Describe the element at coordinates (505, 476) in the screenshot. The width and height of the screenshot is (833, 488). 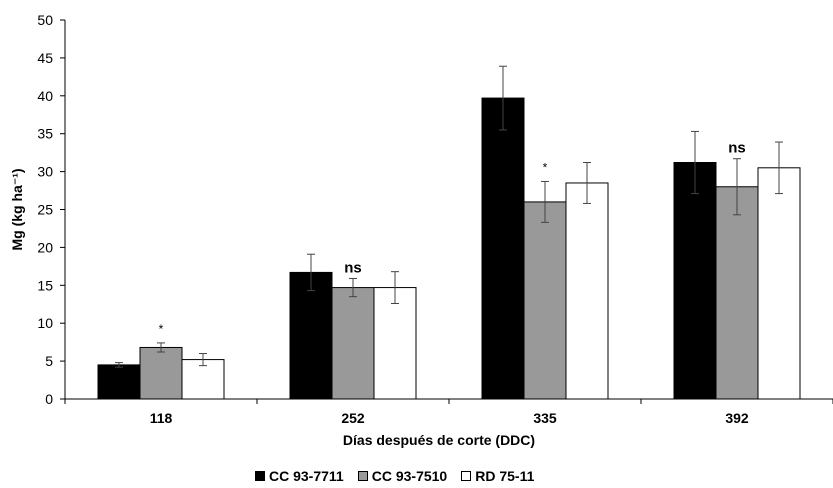
I see `legend-label: RD 75-11` at that location.